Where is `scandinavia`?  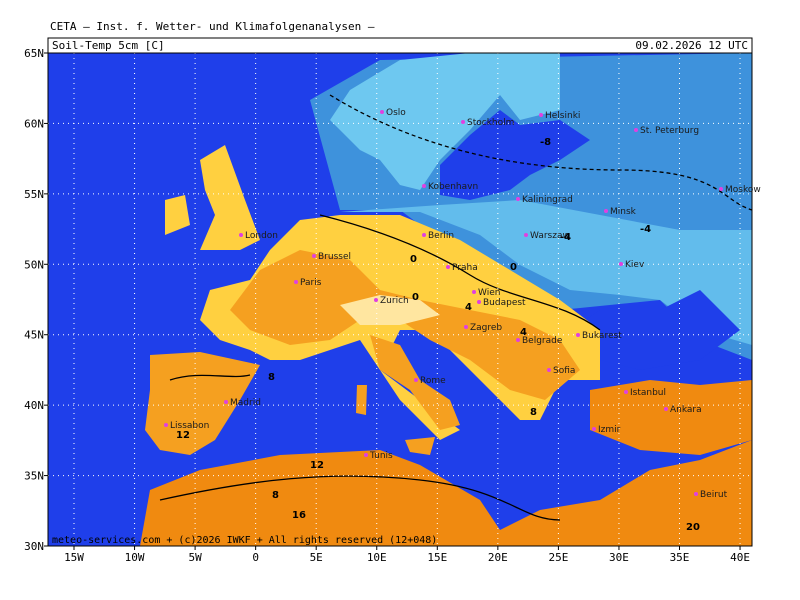 scandinavia is located at coordinates (445, 121).